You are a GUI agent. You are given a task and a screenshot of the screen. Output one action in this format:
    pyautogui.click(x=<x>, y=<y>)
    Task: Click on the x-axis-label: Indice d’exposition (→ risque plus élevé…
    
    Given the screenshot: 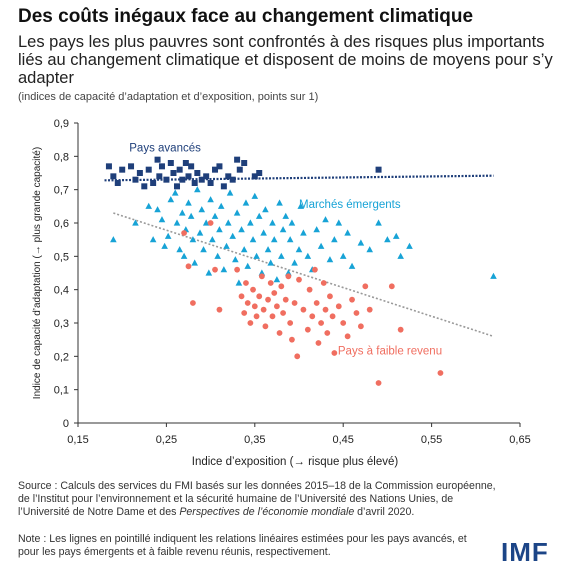 What is the action you would take?
    pyautogui.click(x=295, y=462)
    